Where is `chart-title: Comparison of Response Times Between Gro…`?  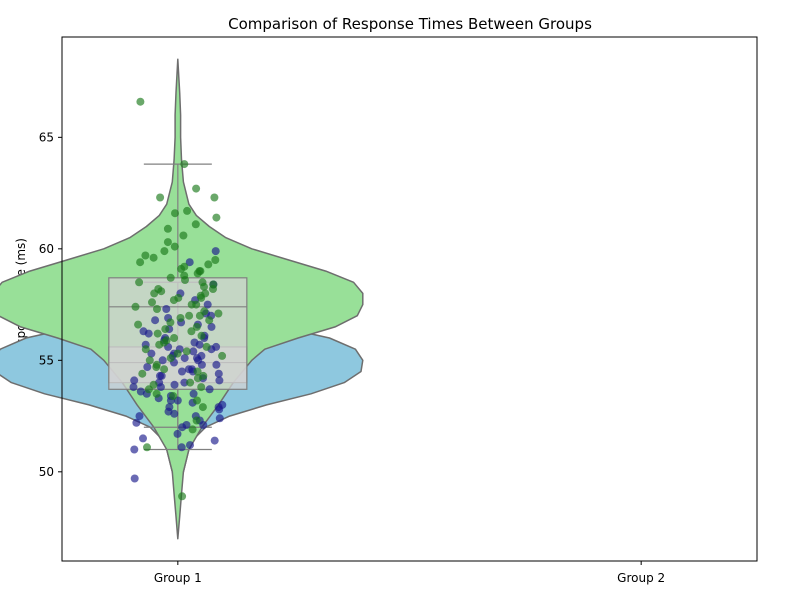 chart-title: Comparison of Response Times Between Gro… is located at coordinates (410, 24).